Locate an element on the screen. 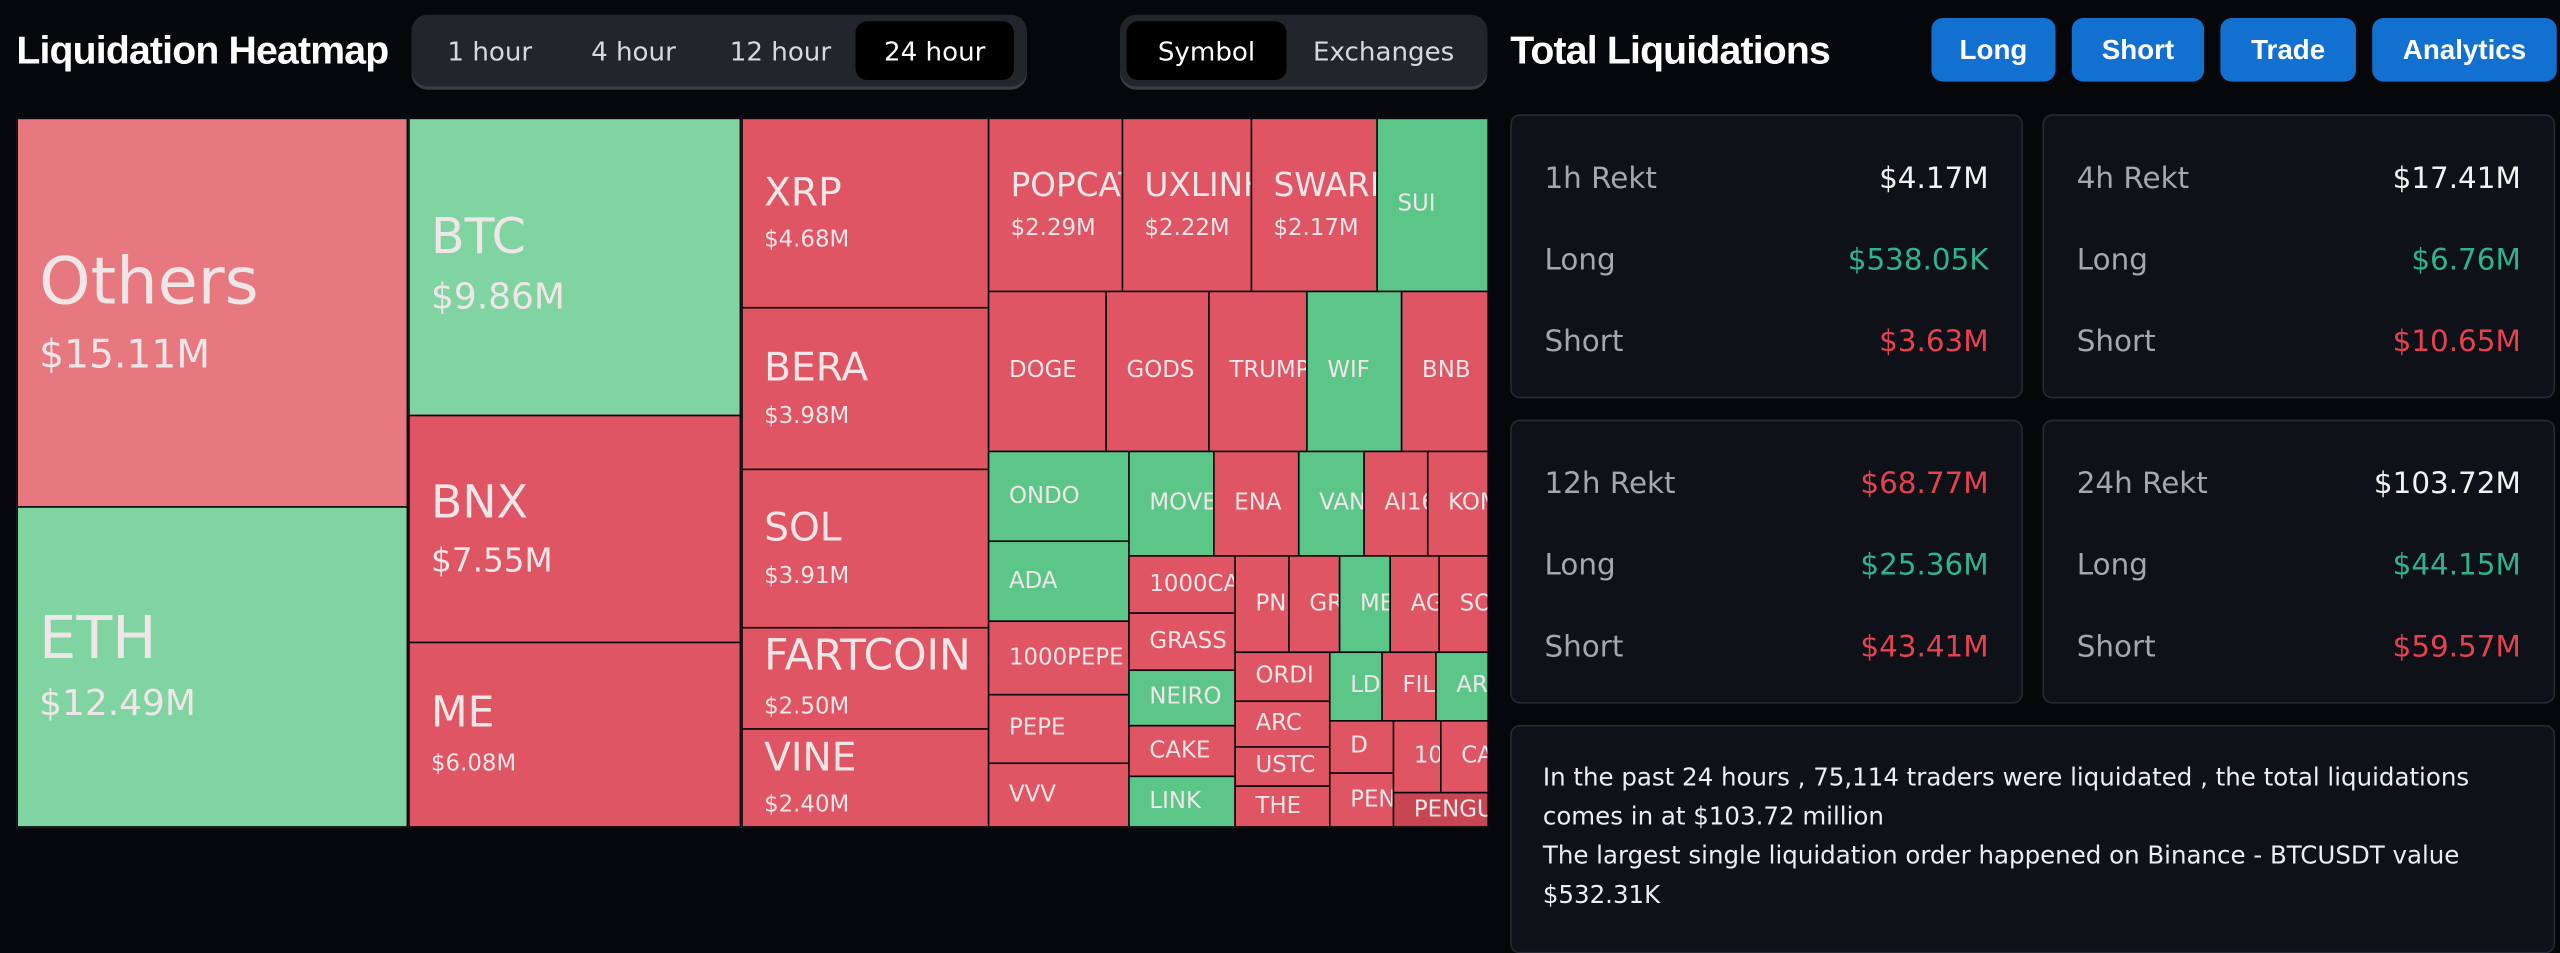 This screenshot has height=953, width=2560. cell-symbol: LD is located at coordinates (1365, 686).